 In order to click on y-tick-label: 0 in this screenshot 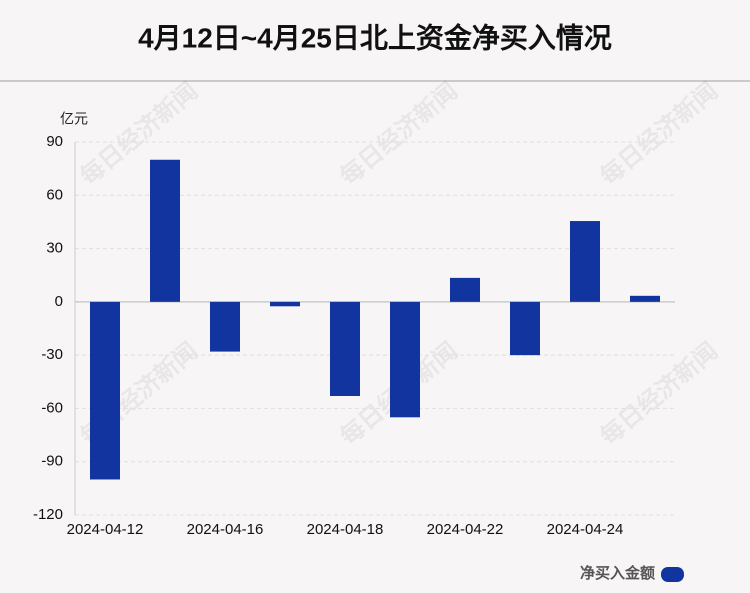, I will do `click(59, 301)`.